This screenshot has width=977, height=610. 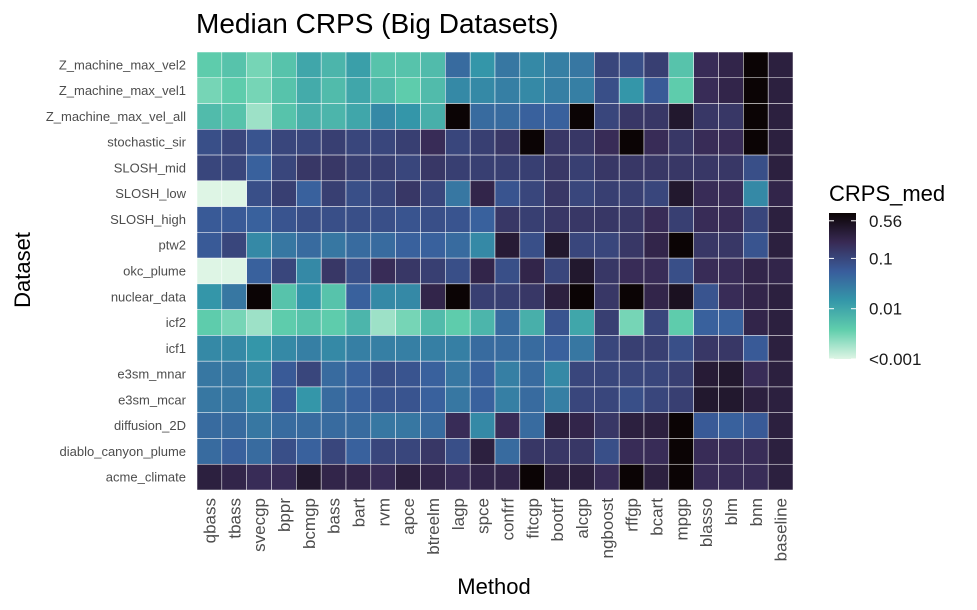 What do you see at coordinates (433, 90) in the screenshot?
I see `heatmap-cell-z-machine-max-vel1-btreelm` at bounding box center [433, 90].